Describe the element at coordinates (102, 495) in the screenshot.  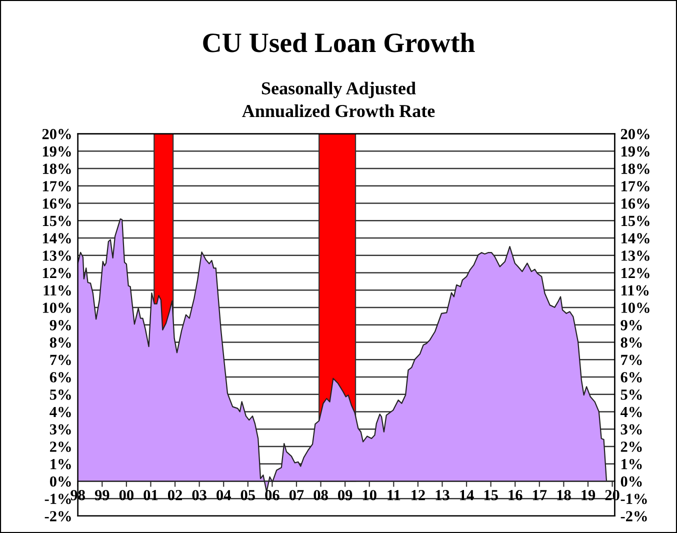
I see `x-tick-label: 99` at that location.